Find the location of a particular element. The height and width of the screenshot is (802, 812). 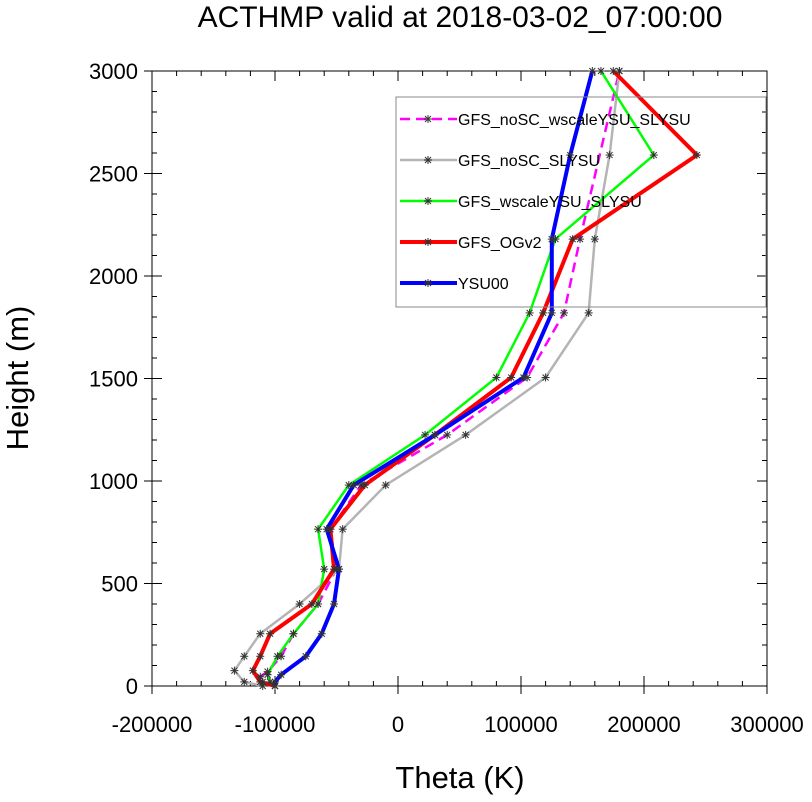

x-axis-label: Theta (K) is located at coordinates (459, 777).